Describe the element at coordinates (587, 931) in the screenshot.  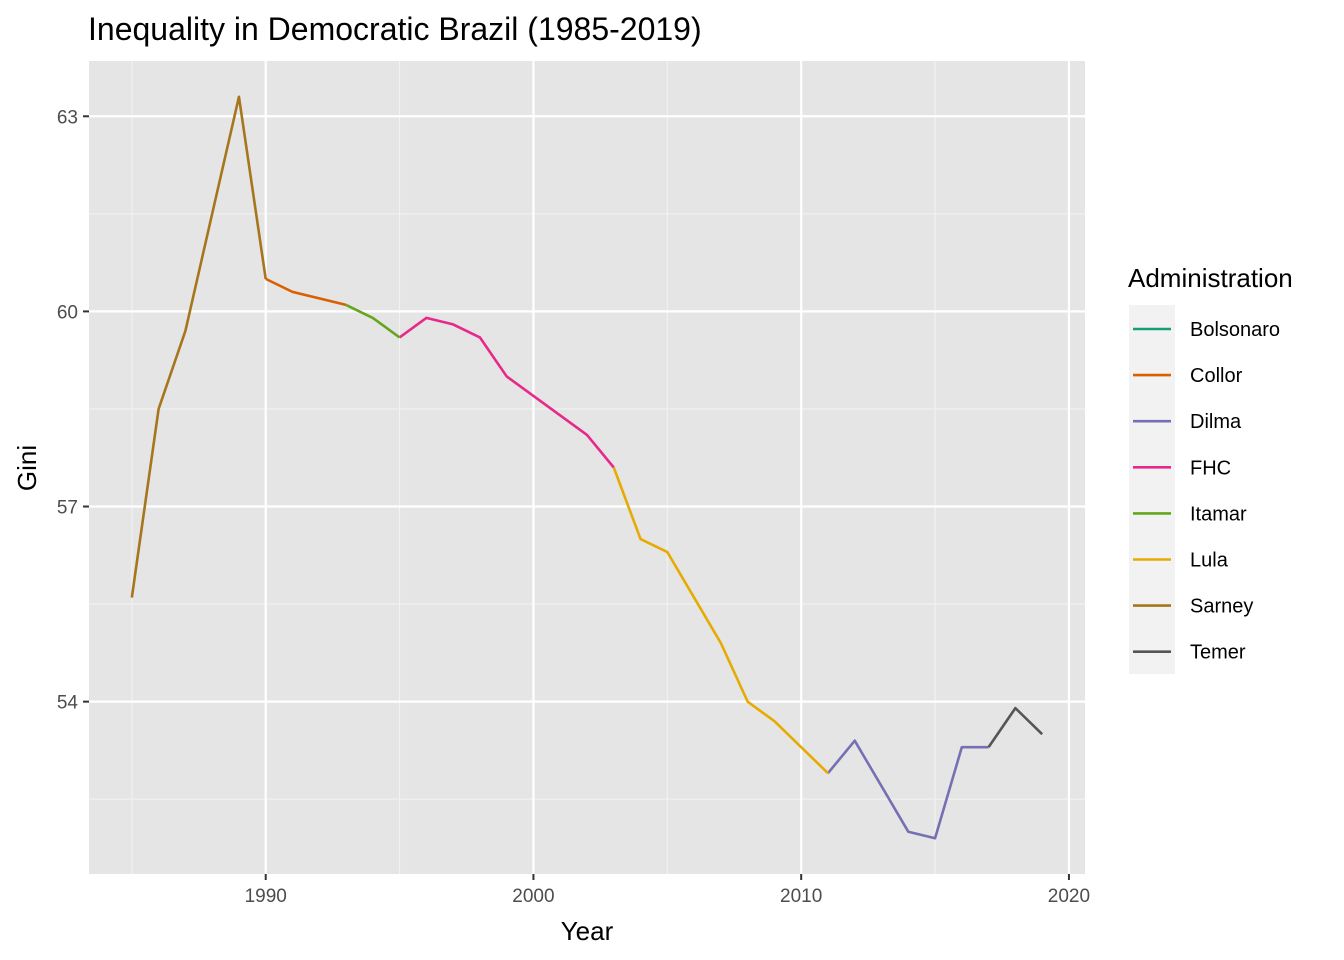
I see `x-axis-title: Year` at that location.